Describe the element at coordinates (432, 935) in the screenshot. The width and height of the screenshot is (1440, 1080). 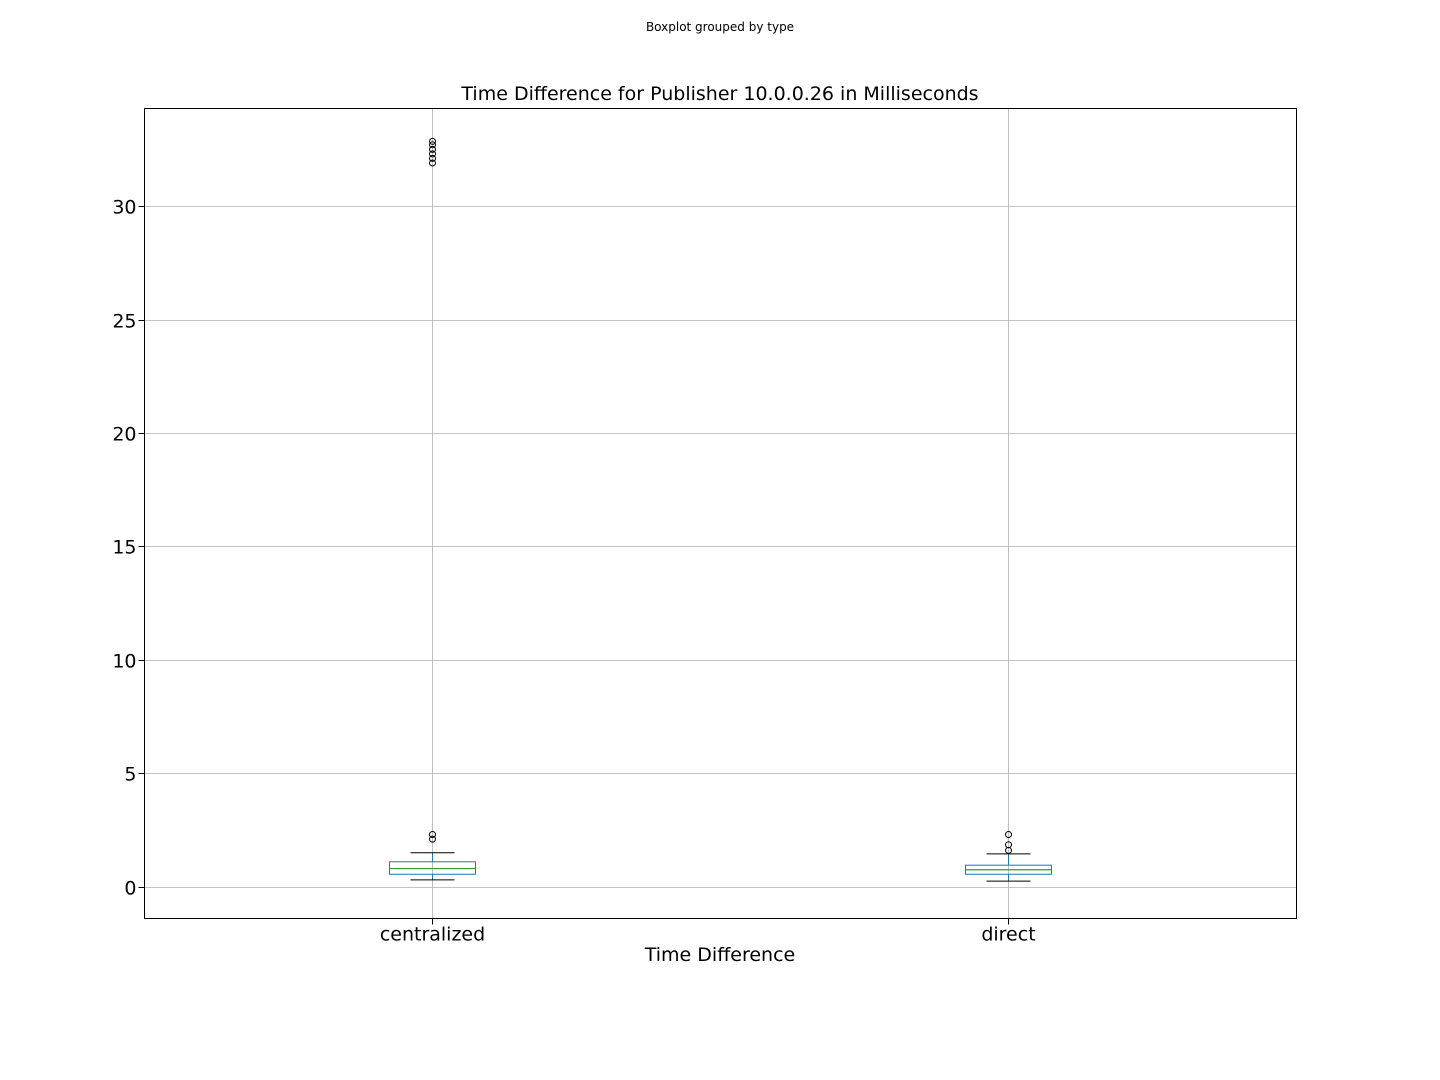
I see `x-tick-label: centralized` at that location.